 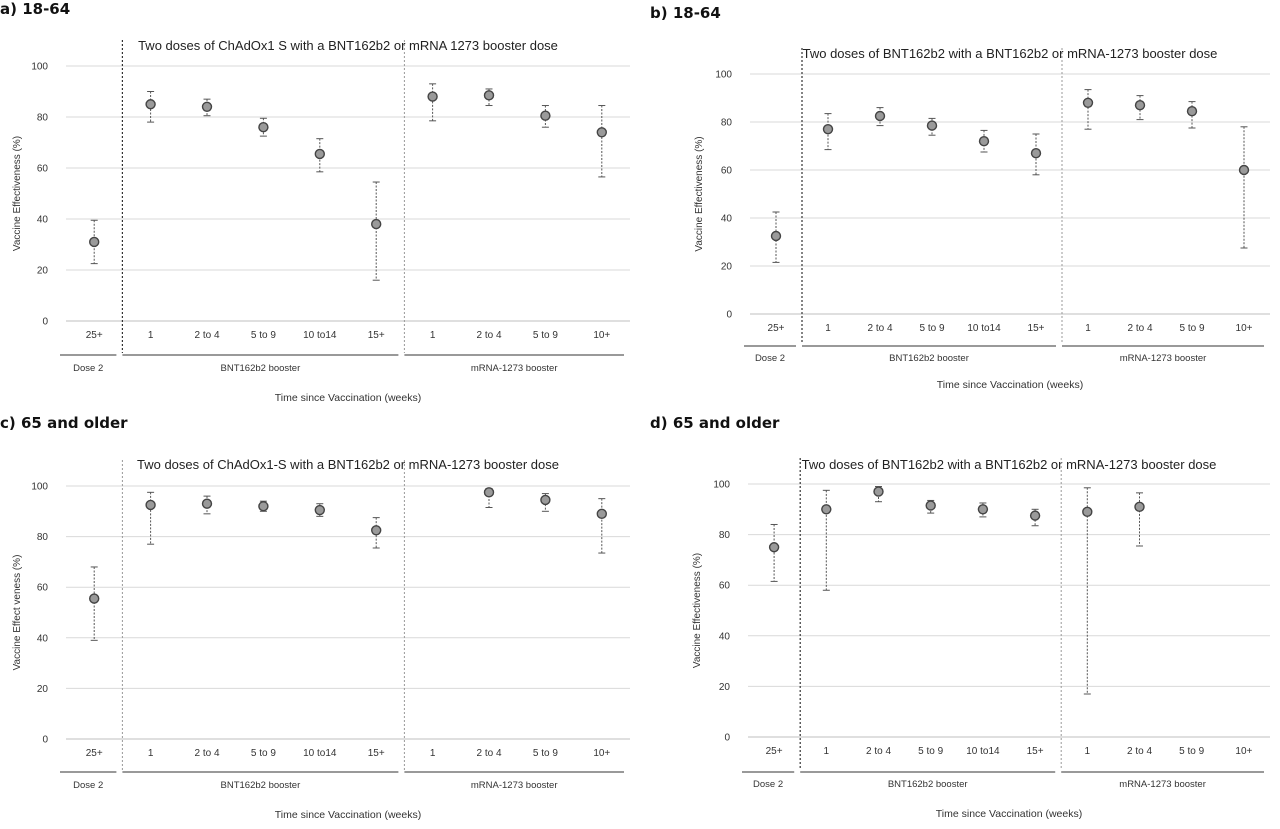 What do you see at coordinates (725, 586) in the screenshot?
I see `y-tick-label: 60` at bounding box center [725, 586].